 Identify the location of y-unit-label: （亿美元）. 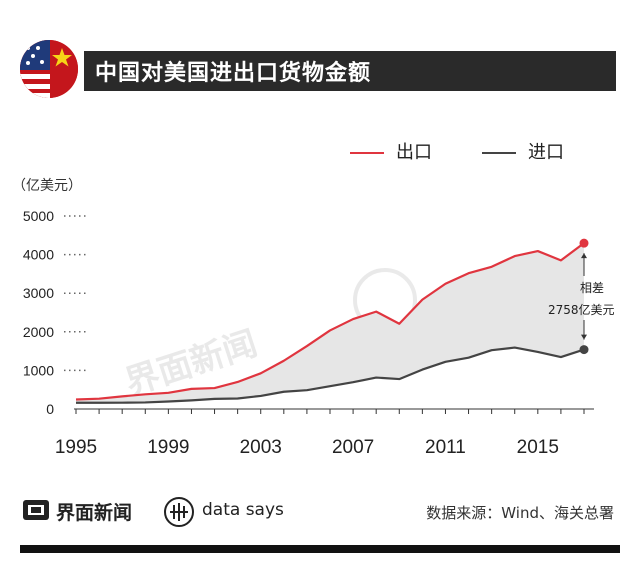
(47, 186).